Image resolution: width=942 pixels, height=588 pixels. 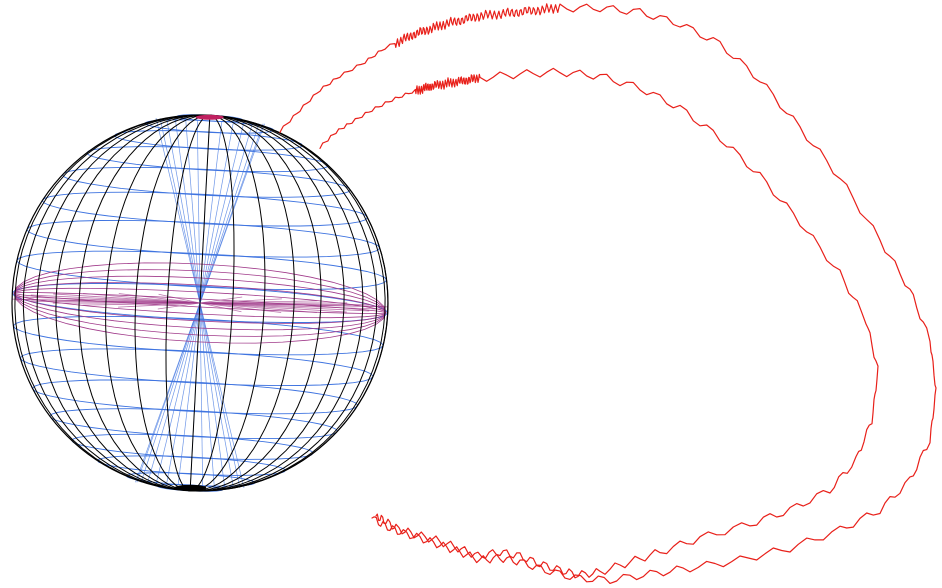 What do you see at coordinates (190, 487) in the screenshot?
I see `south-pole-marker` at bounding box center [190, 487].